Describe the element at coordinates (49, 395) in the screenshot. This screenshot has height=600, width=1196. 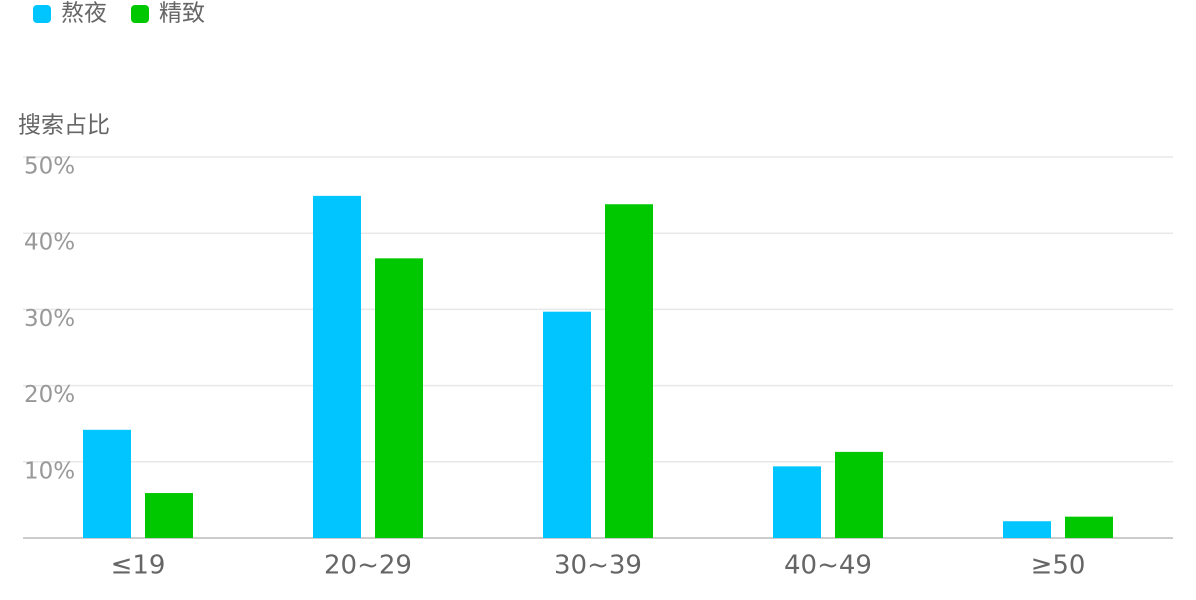
I see `y-tick-label: 20%` at that location.